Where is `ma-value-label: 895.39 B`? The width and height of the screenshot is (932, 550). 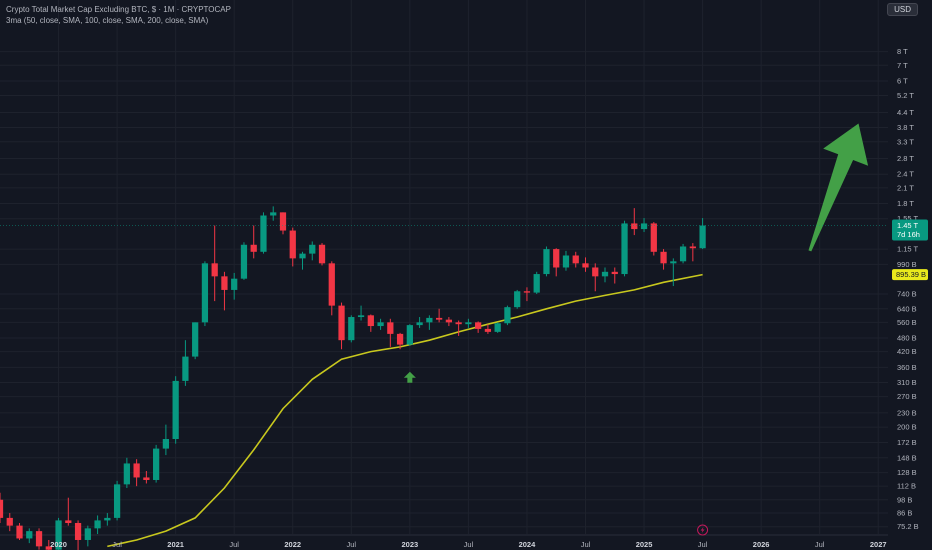
ma-value-label: 895.39 B is located at coordinates (911, 274).